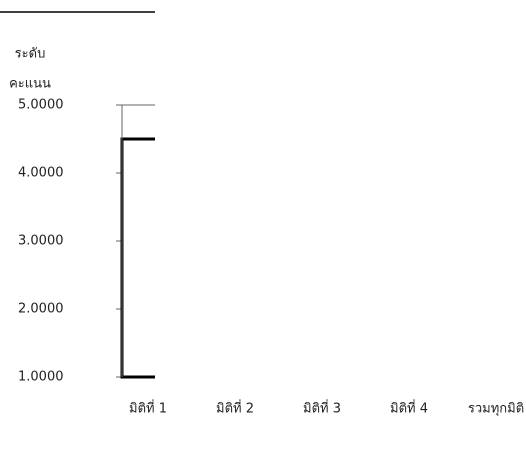 The height and width of the screenshot is (476, 526). What do you see at coordinates (41, 173) in the screenshot?
I see `y-tick-label: 4.0000` at bounding box center [41, 173].